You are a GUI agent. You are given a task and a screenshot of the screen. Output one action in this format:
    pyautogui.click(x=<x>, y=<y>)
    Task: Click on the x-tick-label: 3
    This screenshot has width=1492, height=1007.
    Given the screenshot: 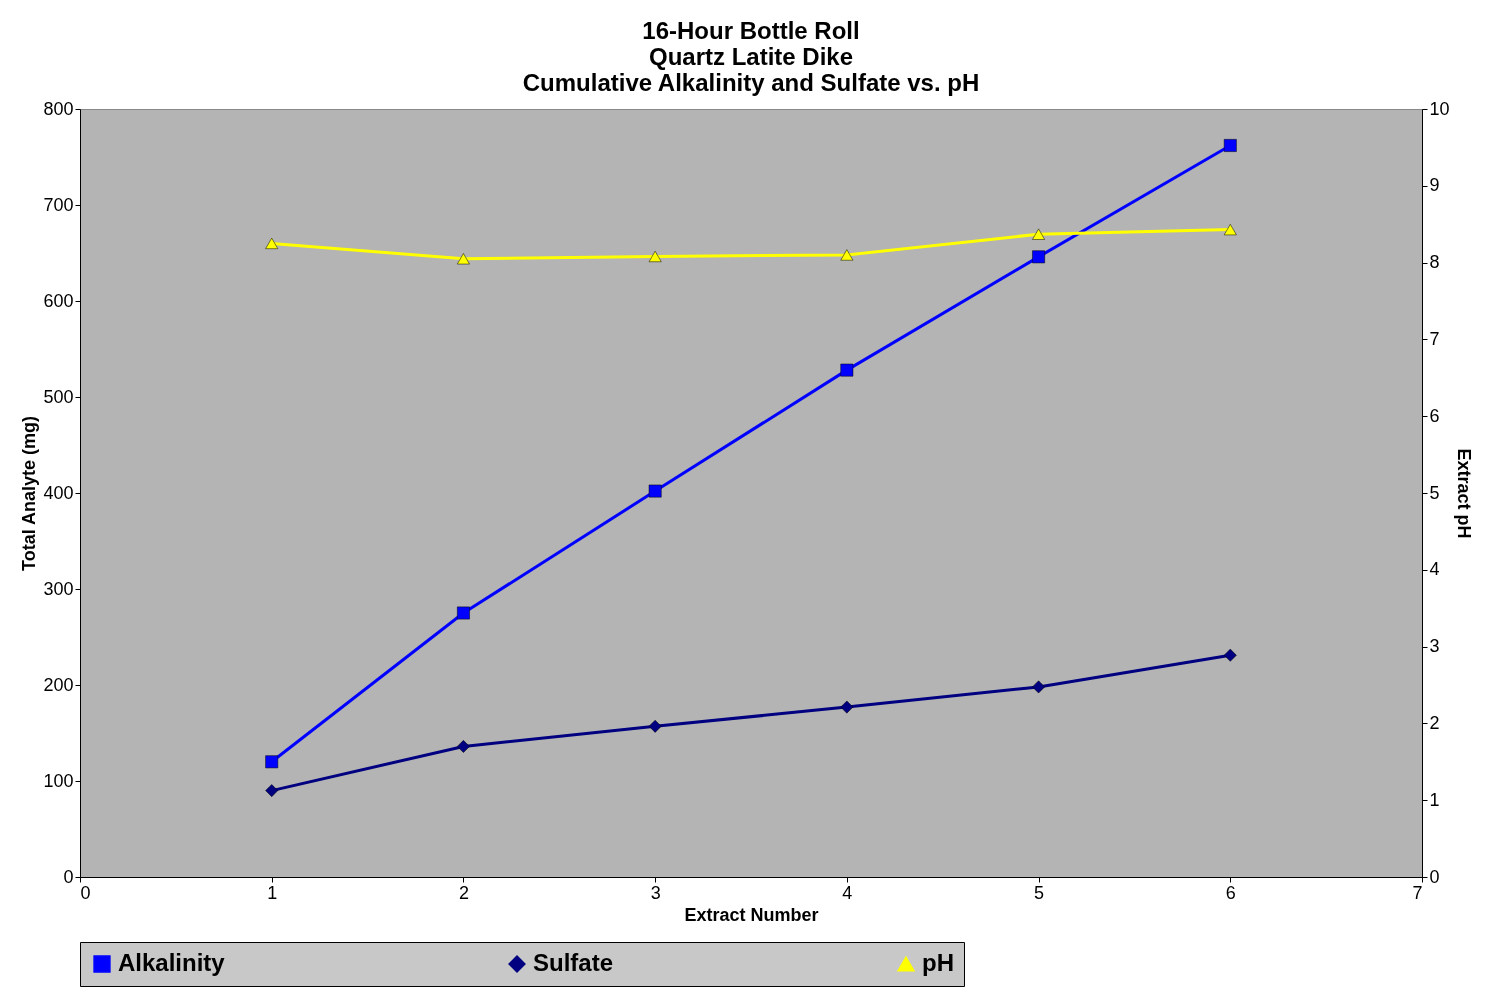 What is the action you would take?
    pyautogui.click(x=655, y=892)
    